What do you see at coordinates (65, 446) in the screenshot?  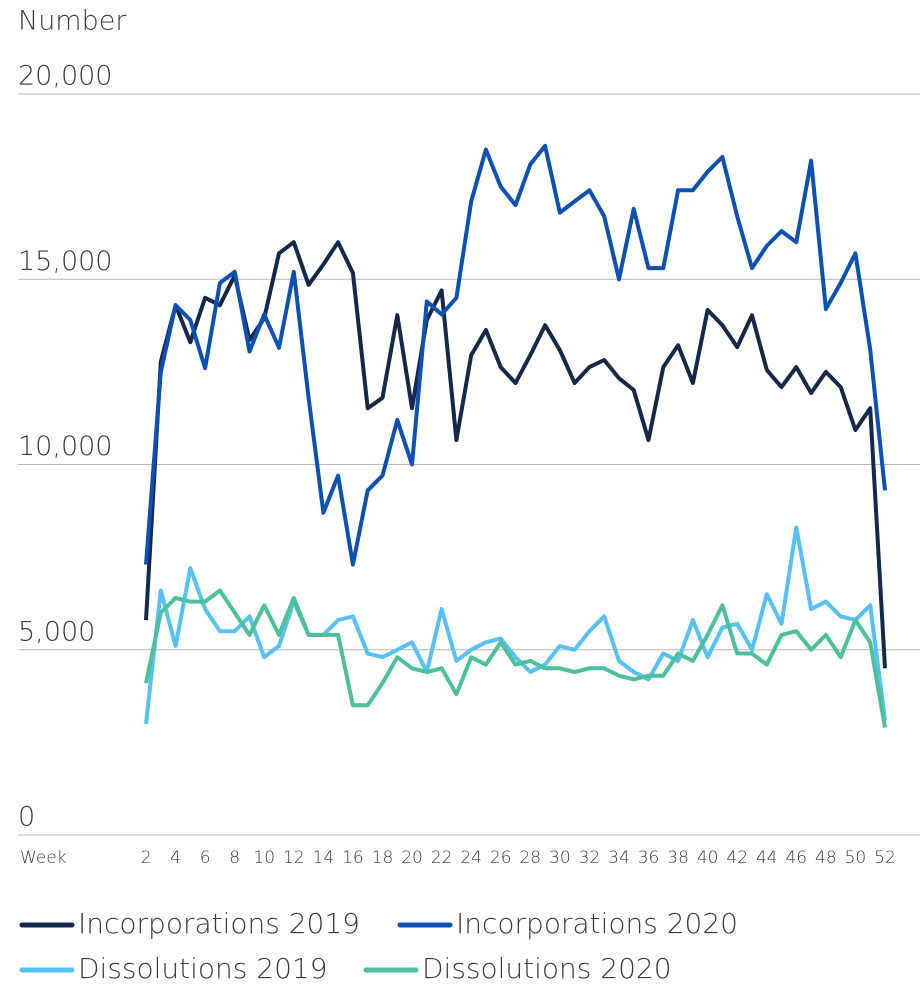 I see `y-tick-label: 10,000` at bounding box center [65, 446].